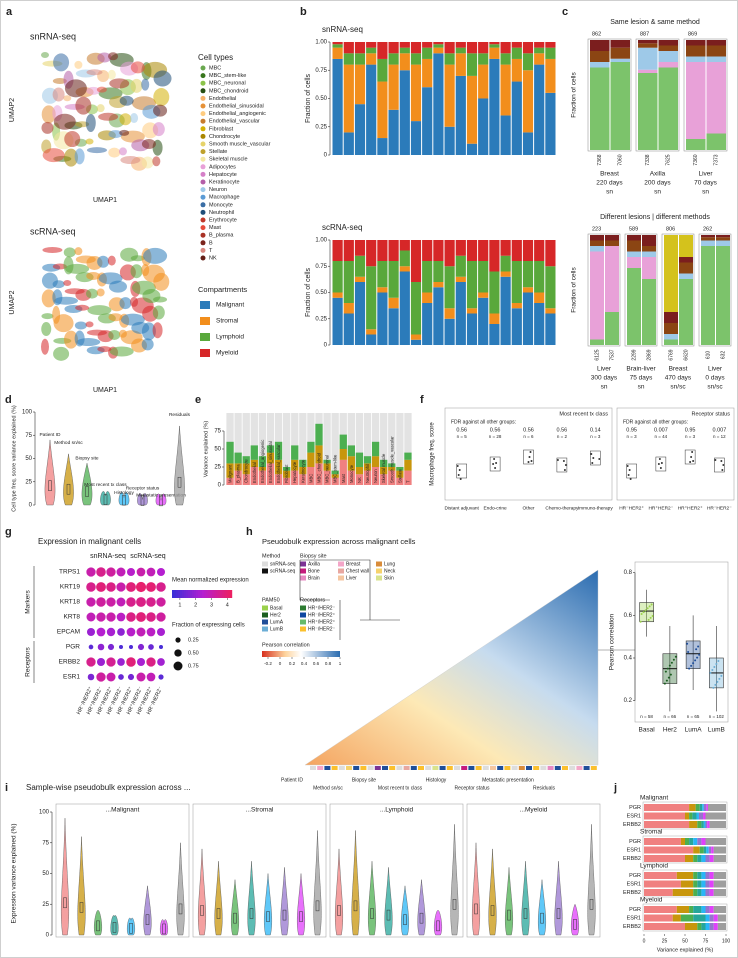 This screenshot has width=738, height=958. What do you see at coordinates (686, 354) in the screenshot?
I see `sample-label: 6620` at bounding box center [686, 354].